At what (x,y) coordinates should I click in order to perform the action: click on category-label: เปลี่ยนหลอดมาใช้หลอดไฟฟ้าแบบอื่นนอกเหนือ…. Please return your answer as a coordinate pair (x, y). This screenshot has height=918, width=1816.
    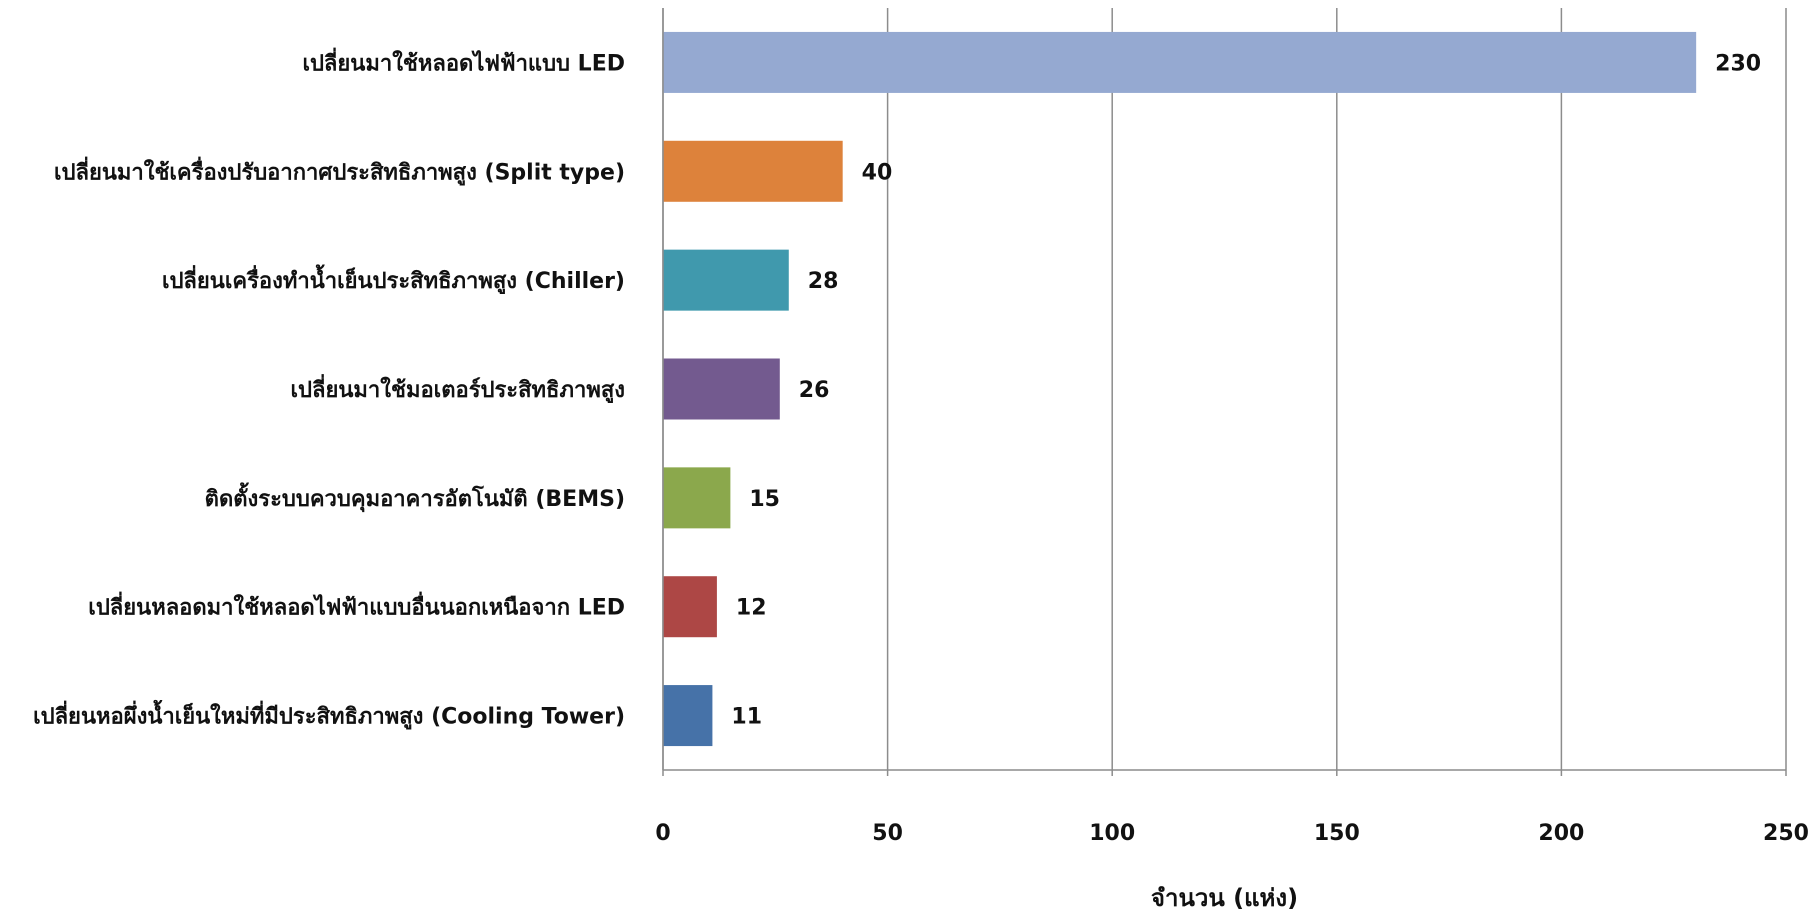
    Looking at the image, I should click on (356, 606).